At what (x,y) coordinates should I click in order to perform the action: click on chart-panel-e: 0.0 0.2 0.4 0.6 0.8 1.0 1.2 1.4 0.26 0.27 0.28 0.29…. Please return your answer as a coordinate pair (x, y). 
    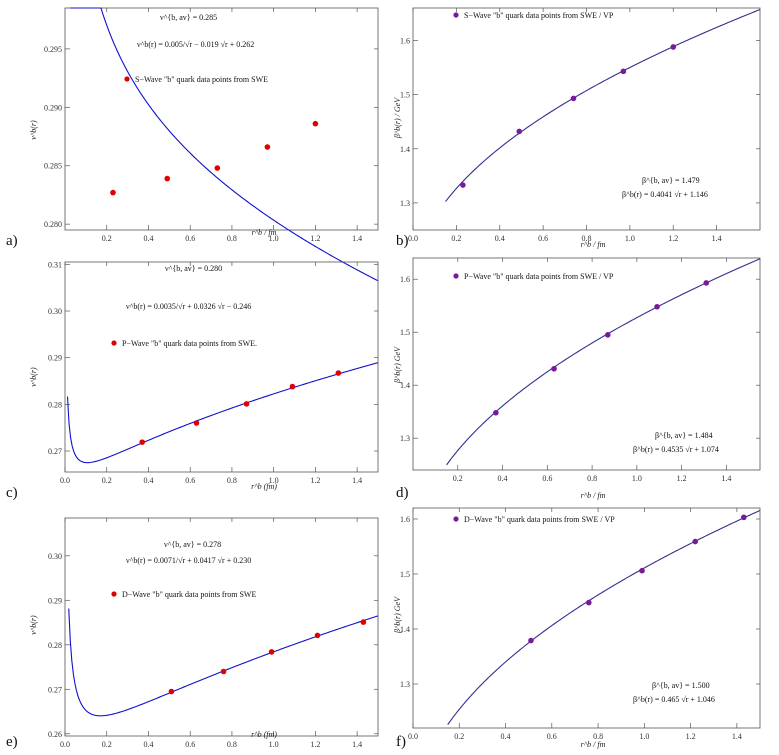
    Looking at the image, I should click on (192, 633).